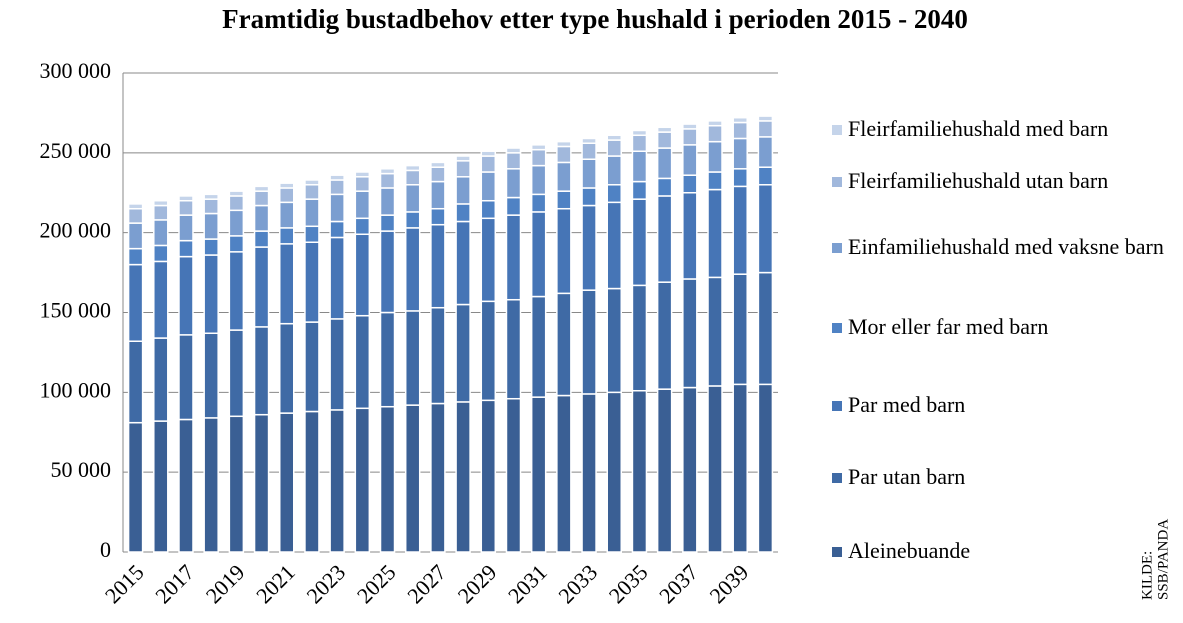  What do you see at coordinates (907, 476) in the screenshot?
I see `legend-label: Par utan barn` at bounding box center [907, 476].